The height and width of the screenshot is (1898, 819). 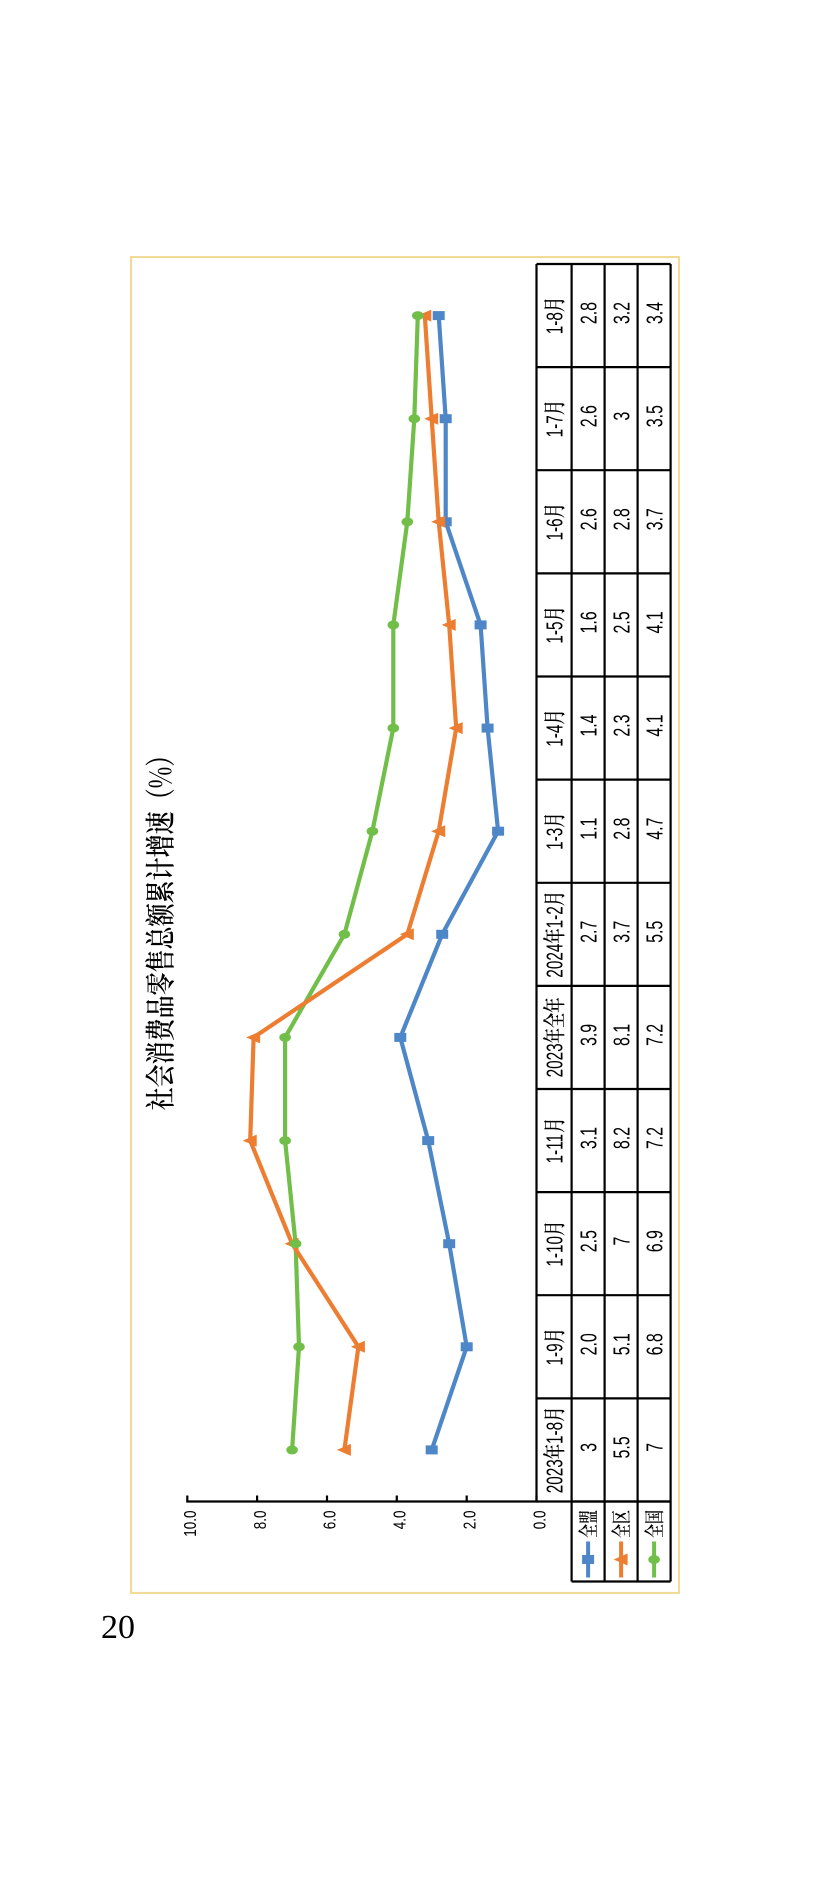 What do you see at coordinates (590, 1035) in the screenshot?
I see `svg-text: 3.9` at bounding box center [590, 1035].